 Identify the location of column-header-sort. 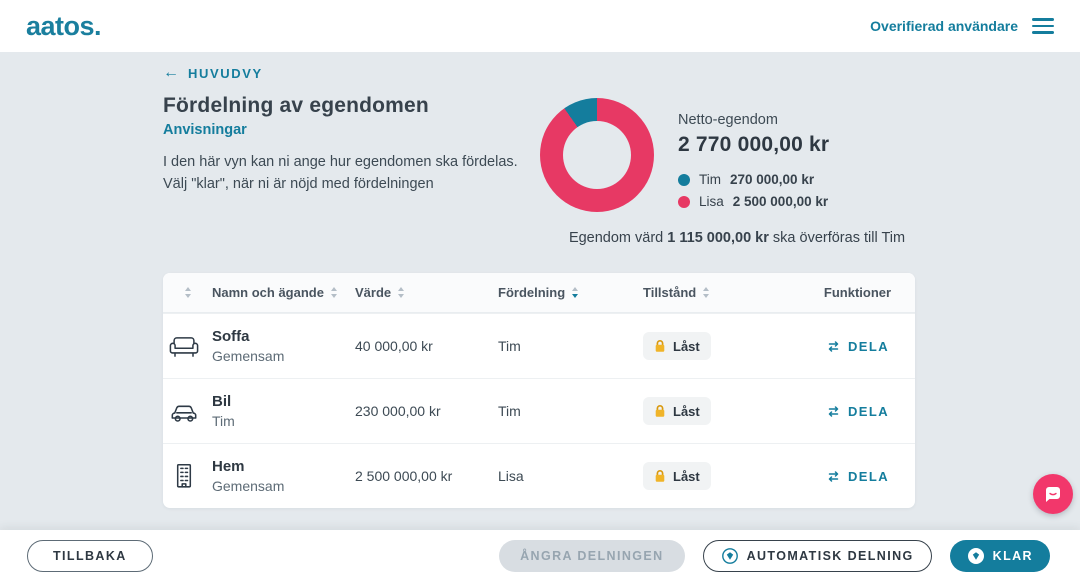
(184, 292).